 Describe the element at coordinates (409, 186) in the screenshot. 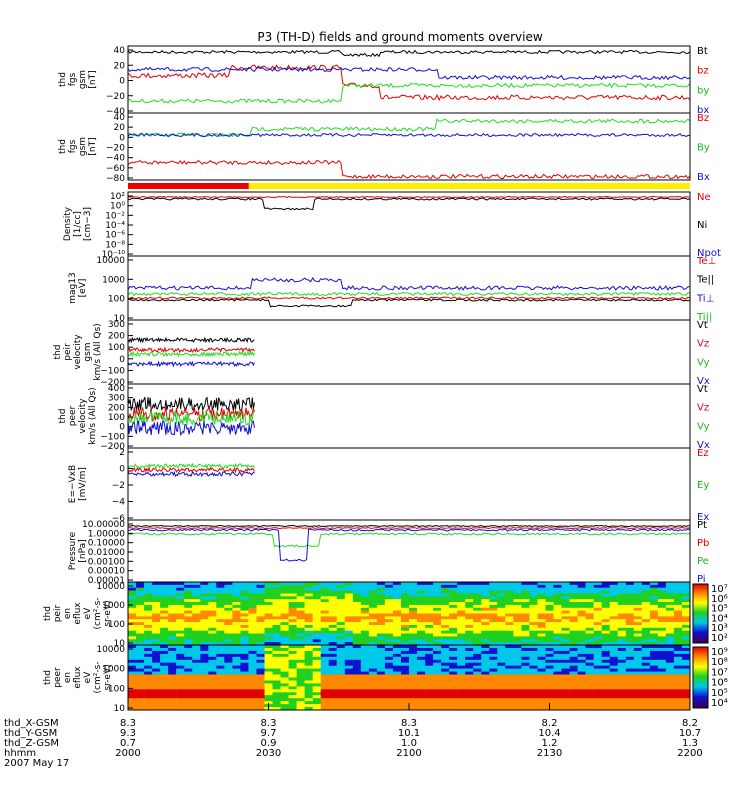

I see `panel-mode_bar` at that location.